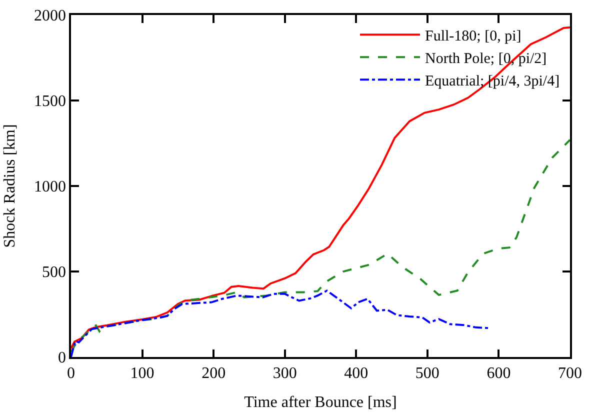  What do you see at coordinates (9, 186) in the screenshot?
I see `y-axis-title: Shock Radius [km]` at bounding box center [9, 186].